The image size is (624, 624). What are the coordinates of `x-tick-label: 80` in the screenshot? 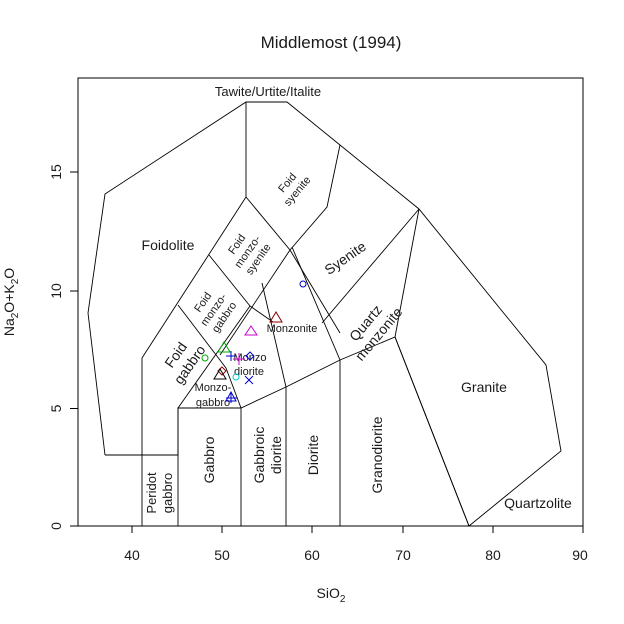 It's located at (493, 555).